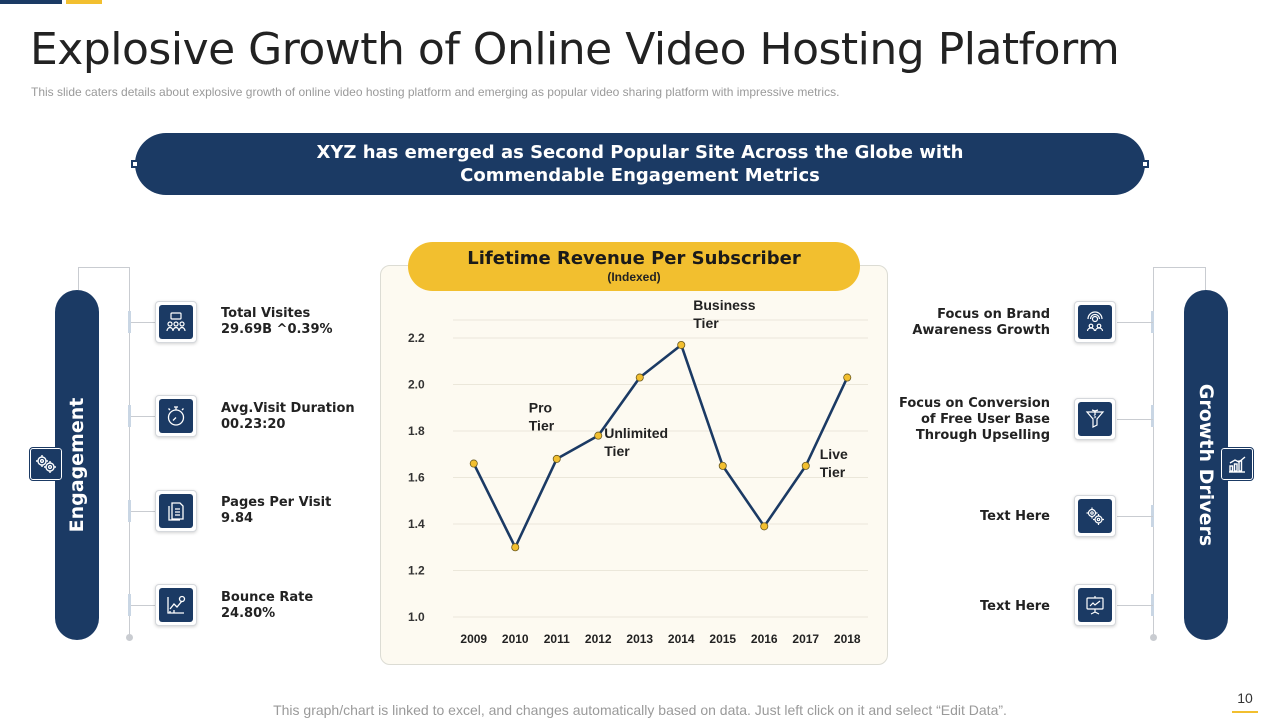 Image resolution: width=1280 pixels, height=720 pixels. What do you see at coordinates (31, 2) in the screenshot?
I see `top-accent-navy` at bounding box center [31, 2].